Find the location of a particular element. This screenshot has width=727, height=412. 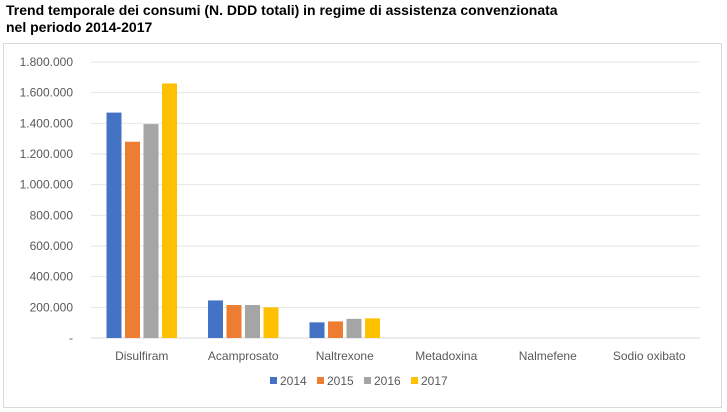

y-tick-label: - is located at coordinates (71, 338).